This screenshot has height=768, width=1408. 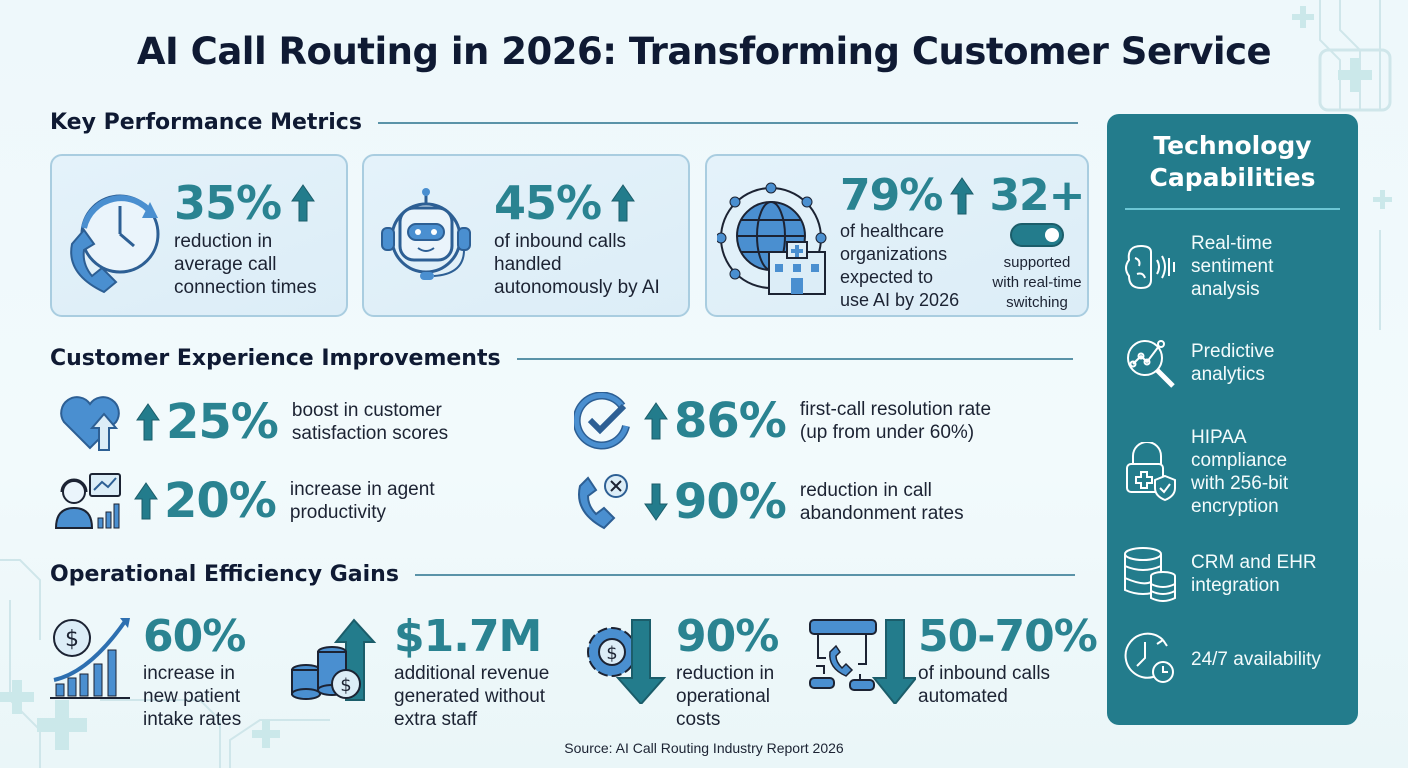 I want to click on section-heading-kpm: Key Performance Metrics, so click(x=564, y=122).